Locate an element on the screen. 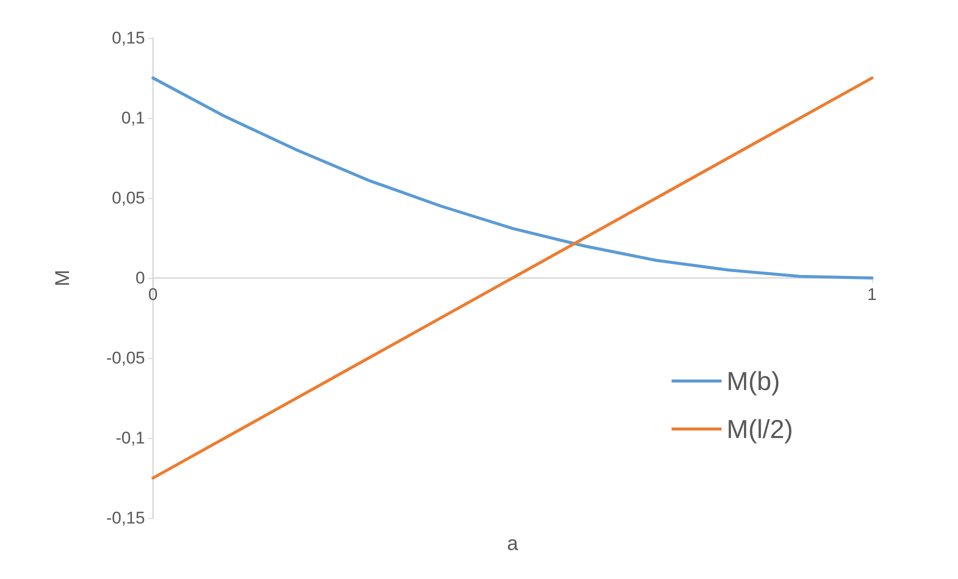  x-tick-label: 1 is located at coordinates (872, 294).